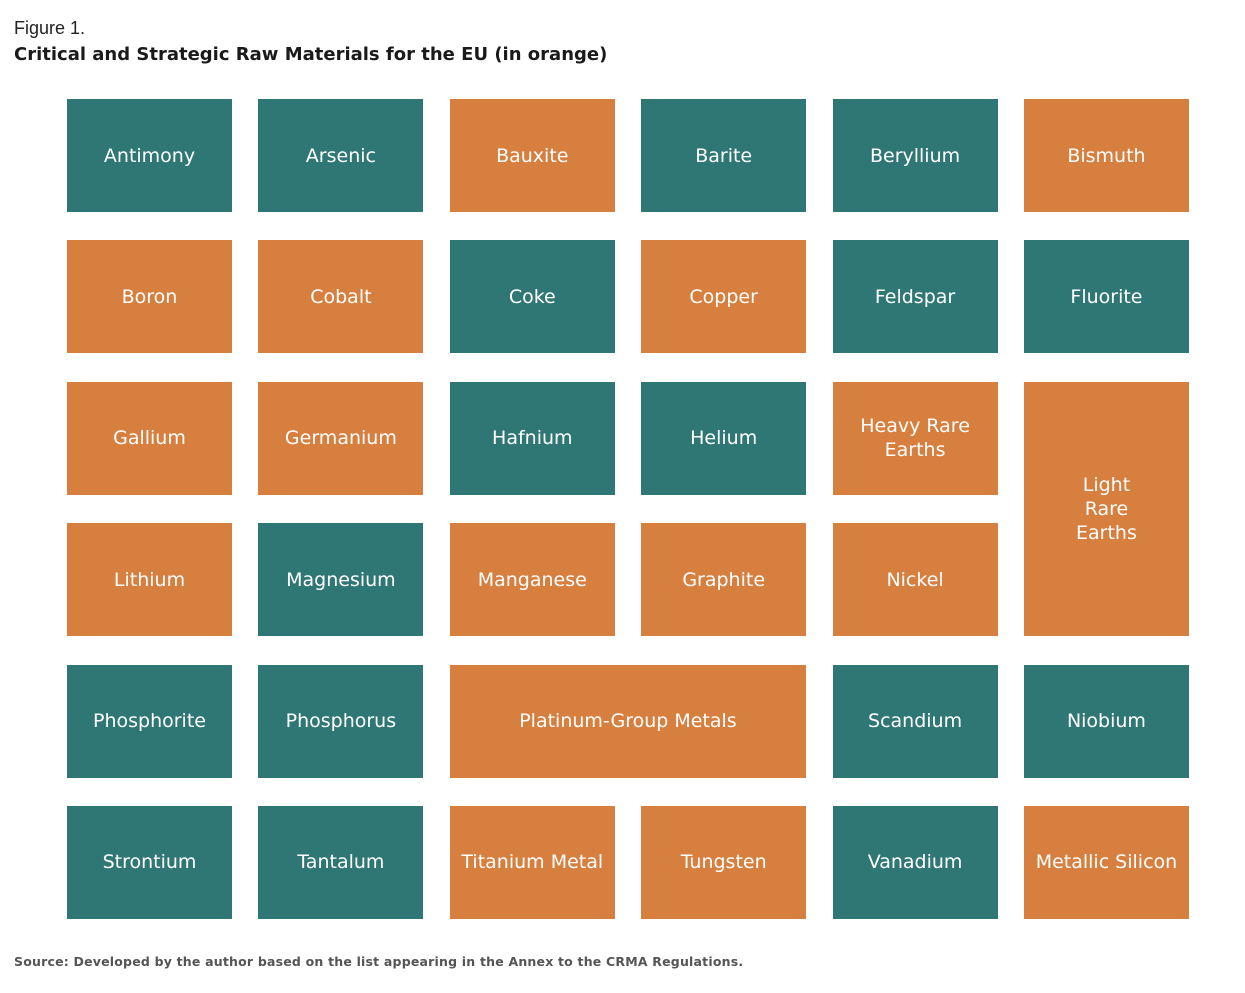  Describe the element at coordinates (1106, 297) in the screenshot. I see `material-tile: Fluorite` at that location.